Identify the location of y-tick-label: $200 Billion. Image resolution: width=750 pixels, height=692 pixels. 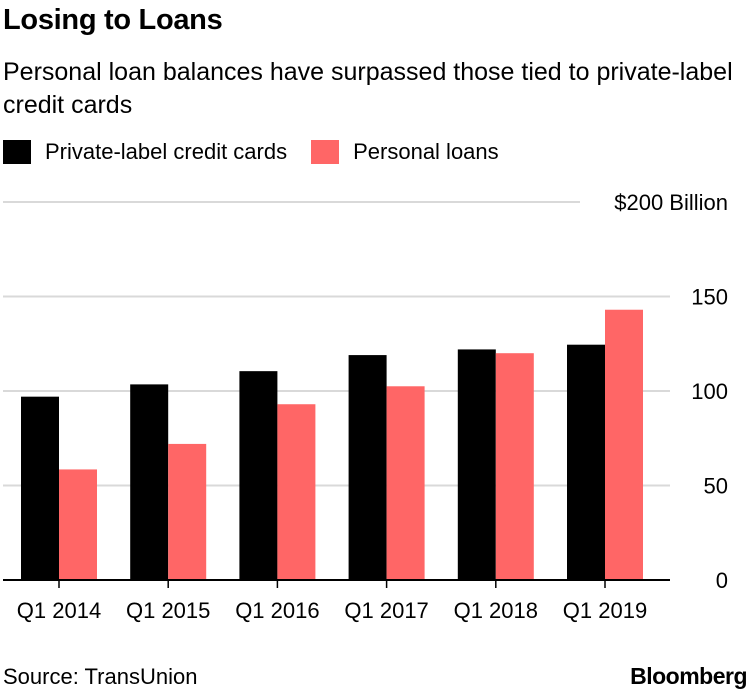
(671, 202).